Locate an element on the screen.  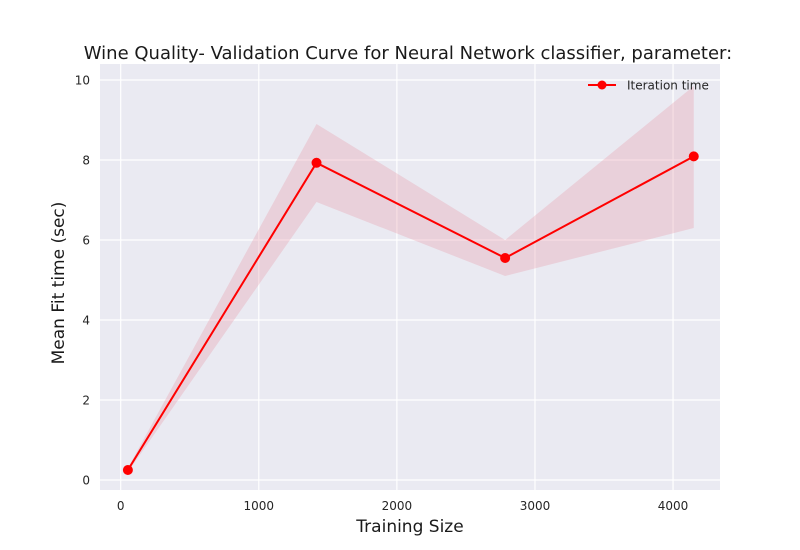
y-tick-labels: 0 2 4 6 8 10 is located at coordinates (82, 281).